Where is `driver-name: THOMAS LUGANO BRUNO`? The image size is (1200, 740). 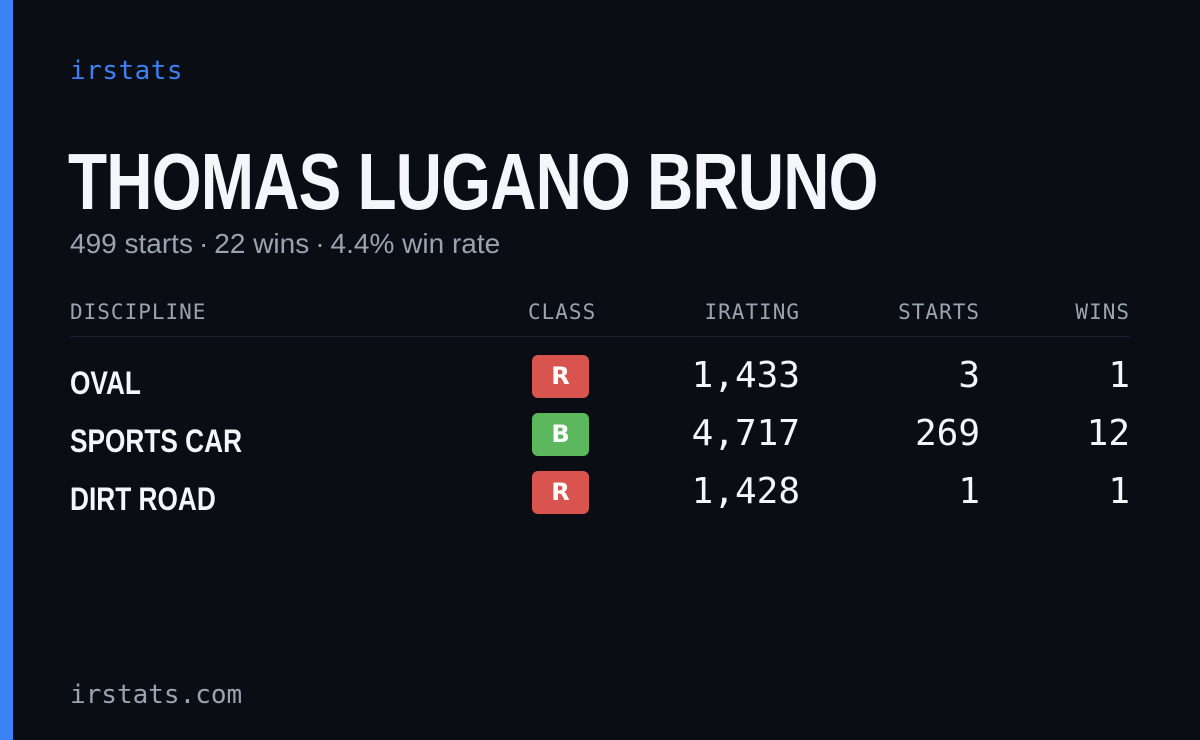 driver-name: THOMAS LUGANO BRUNO is located at coordinates (473, 181).